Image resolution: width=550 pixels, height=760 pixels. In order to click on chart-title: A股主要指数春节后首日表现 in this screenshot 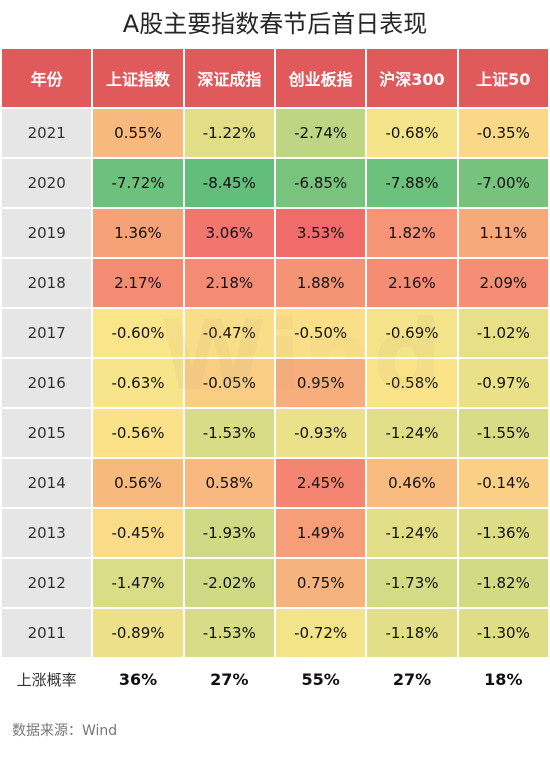, I will do `click(275, 24)`.